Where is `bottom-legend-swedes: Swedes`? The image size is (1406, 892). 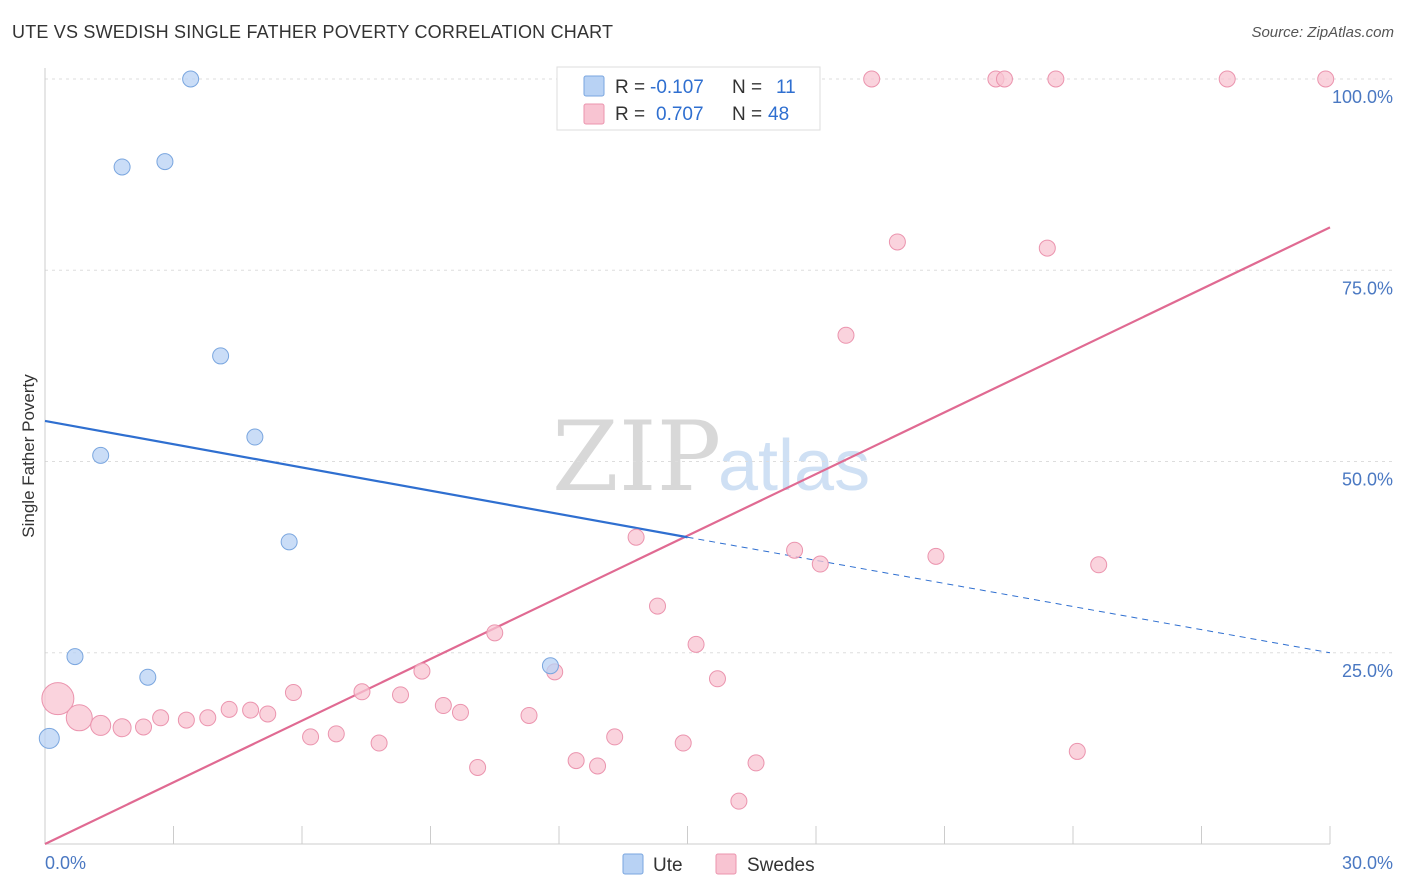
bottom-legend-swedes: Swedes is located at coordinates (781, 865).